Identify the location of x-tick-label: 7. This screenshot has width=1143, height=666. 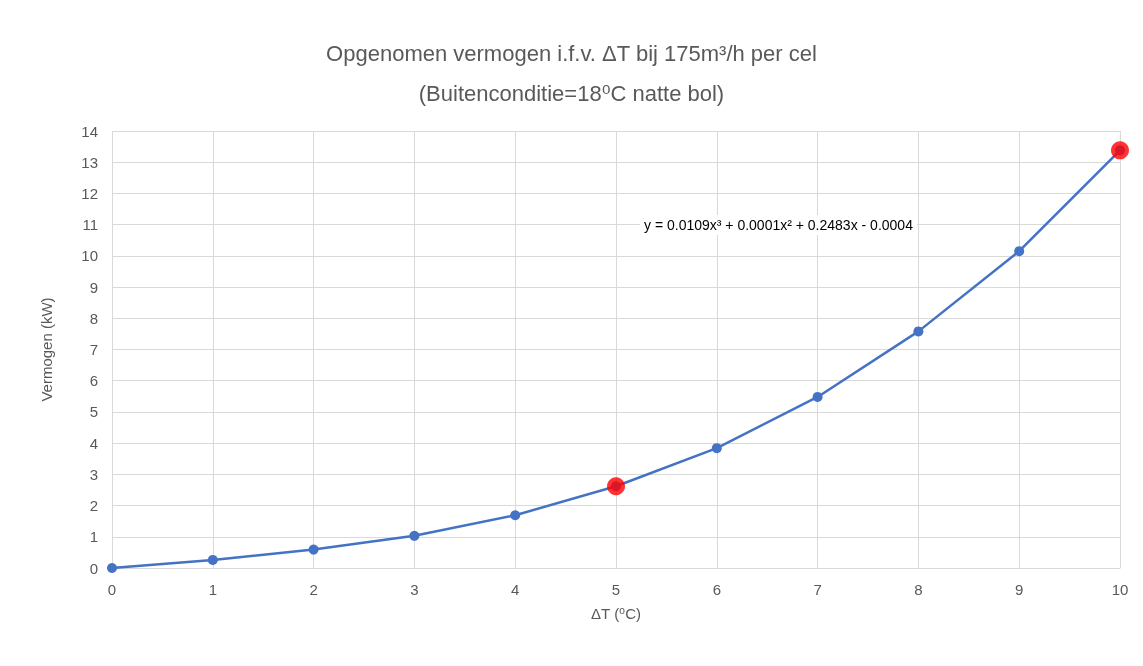
(817, 589).